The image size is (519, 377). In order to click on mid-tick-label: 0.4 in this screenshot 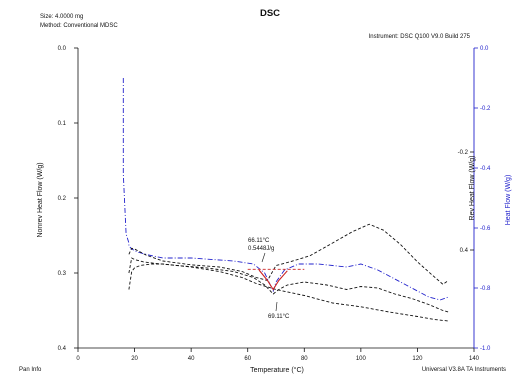, I will do `click(464, 251)`.